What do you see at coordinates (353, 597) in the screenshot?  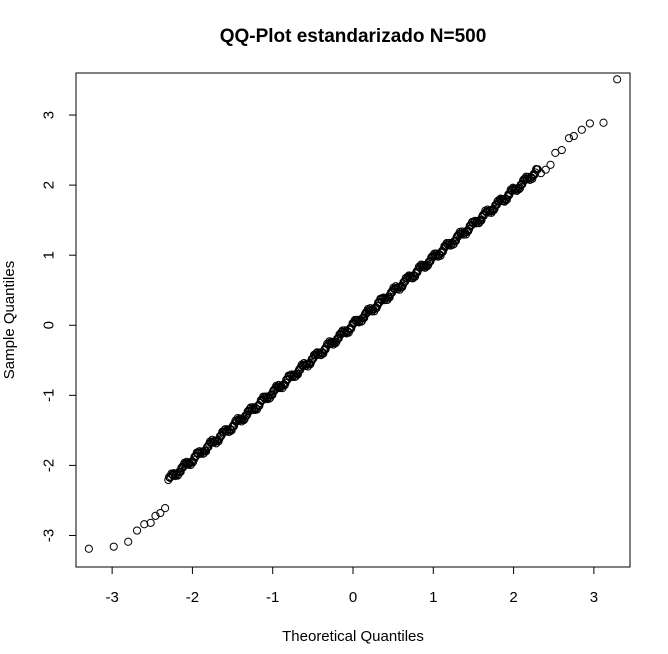 I see `x-tick-label: 0` at bounding box center [353, 597].